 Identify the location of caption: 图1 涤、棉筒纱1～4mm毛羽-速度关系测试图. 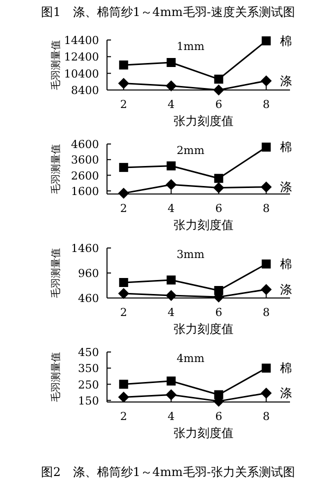
(168, 12).